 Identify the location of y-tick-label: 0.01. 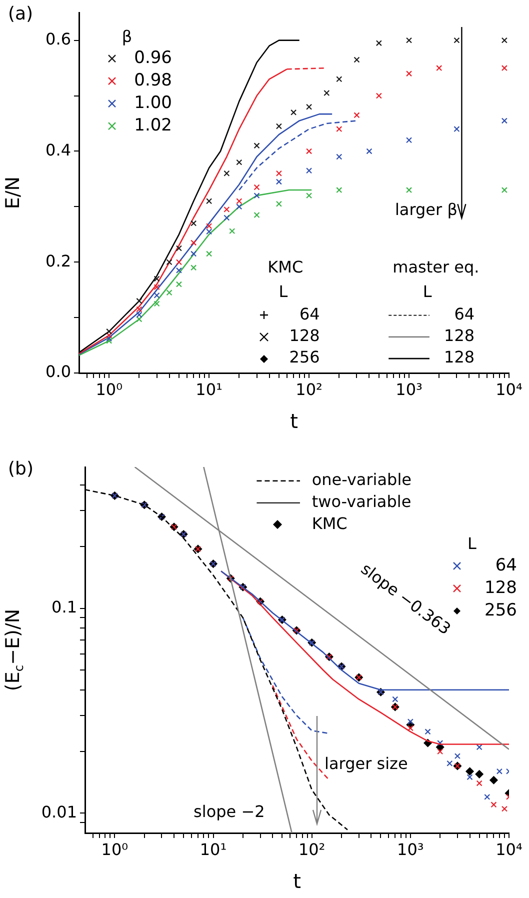
(59, 812).